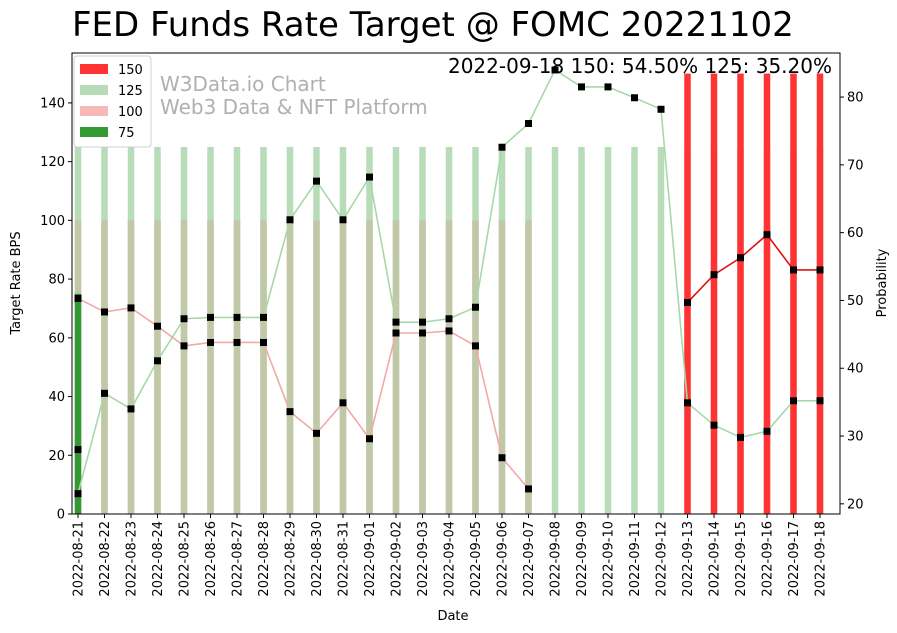 This screenshot has width=897, height=633. I want to click on x-tick-label-2022-08-22: 2022-08-22, so click(105, 559).